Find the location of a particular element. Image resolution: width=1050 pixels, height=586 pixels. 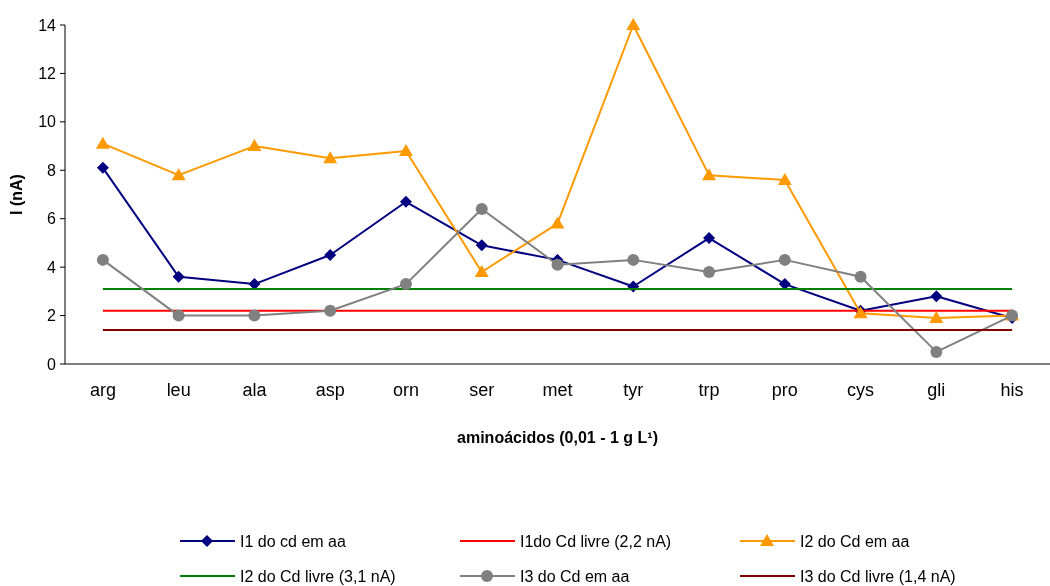

x-tick-label: trp is located at coordinates (709, 390).